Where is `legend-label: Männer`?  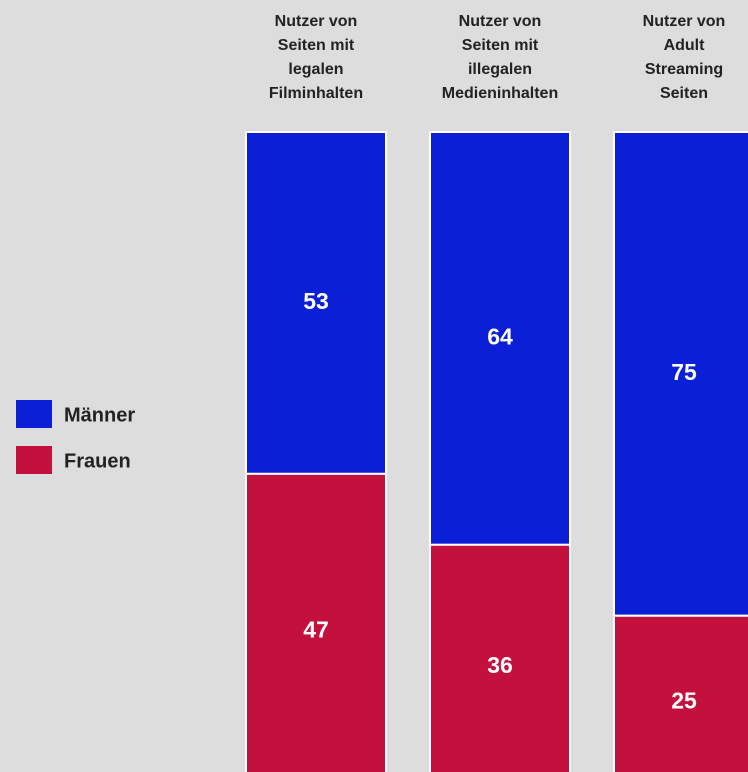 legend-label: Männer is located at coordinates (99, 415).